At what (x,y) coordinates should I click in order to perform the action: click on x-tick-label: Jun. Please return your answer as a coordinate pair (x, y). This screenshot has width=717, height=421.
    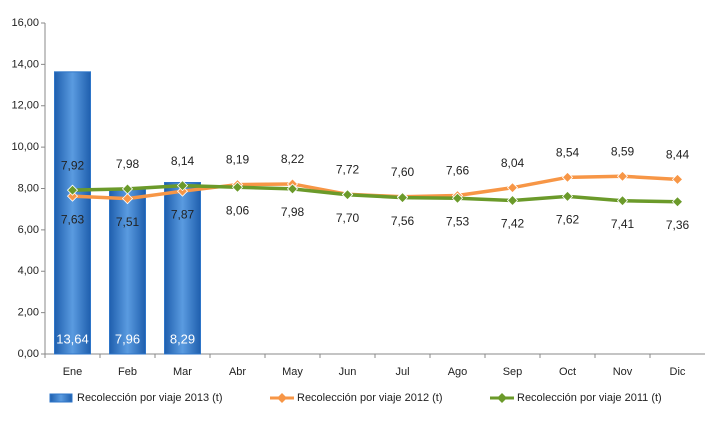
    Looking at the image, I should click on (348, 372).